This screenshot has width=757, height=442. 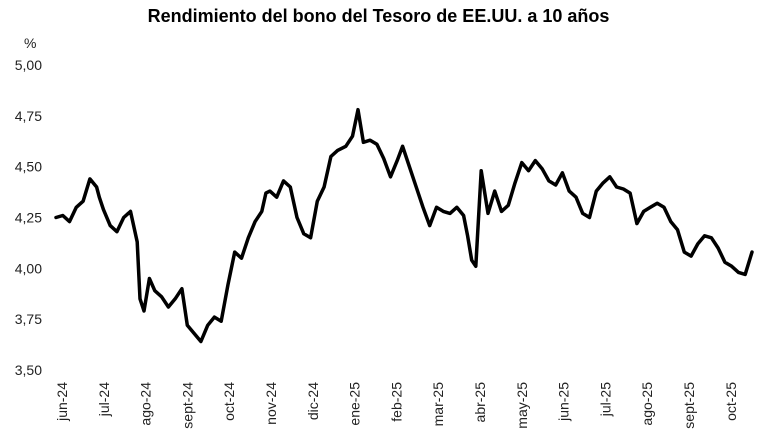 I want to click on x-tick-label: feb-25, so click(x=396, y=402).